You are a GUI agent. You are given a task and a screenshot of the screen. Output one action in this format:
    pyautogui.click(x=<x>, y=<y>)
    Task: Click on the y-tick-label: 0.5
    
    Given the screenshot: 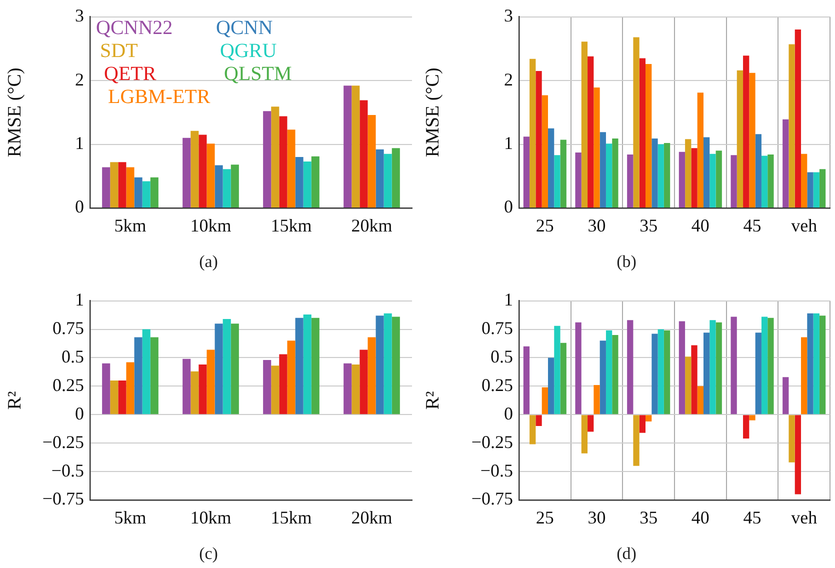 What is the action you would take?
    pyautogui.click(x=73, y=356)
    